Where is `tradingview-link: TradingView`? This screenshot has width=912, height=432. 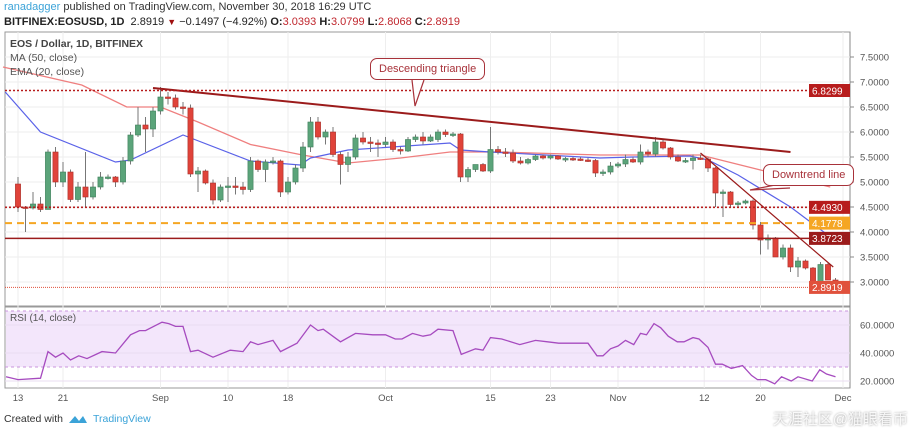 tradingview-link: TradingView is located at coordinates (121, 419).